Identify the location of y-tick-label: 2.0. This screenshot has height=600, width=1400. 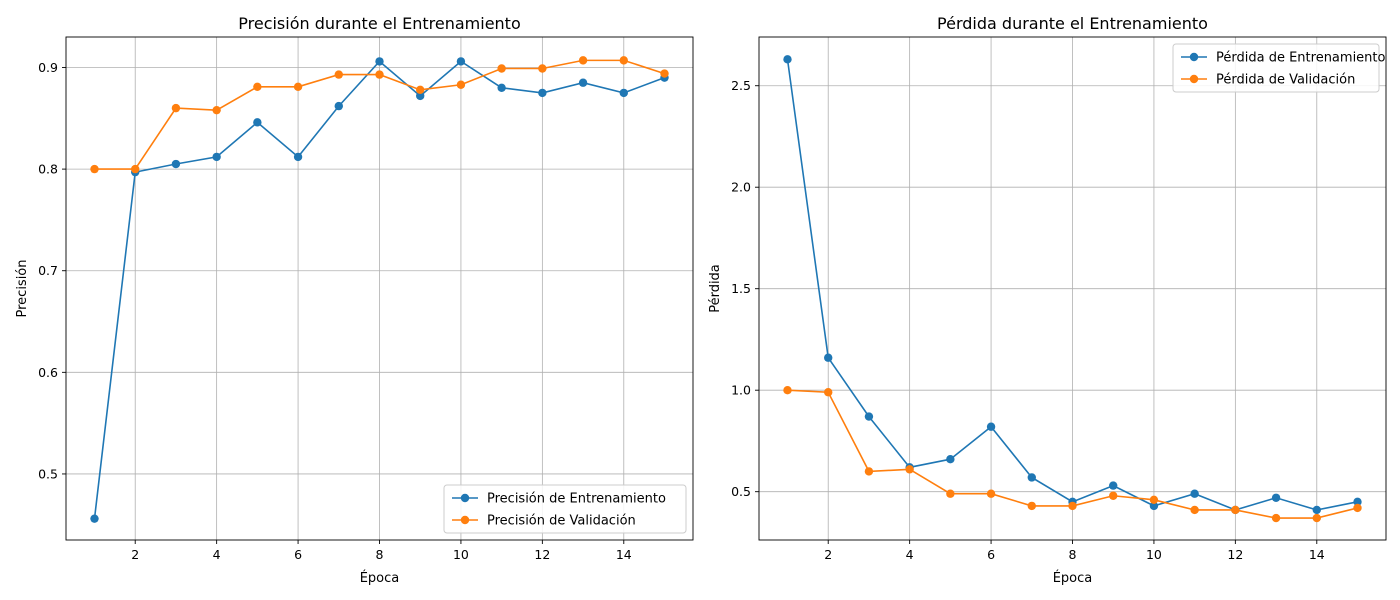
(741, 187).